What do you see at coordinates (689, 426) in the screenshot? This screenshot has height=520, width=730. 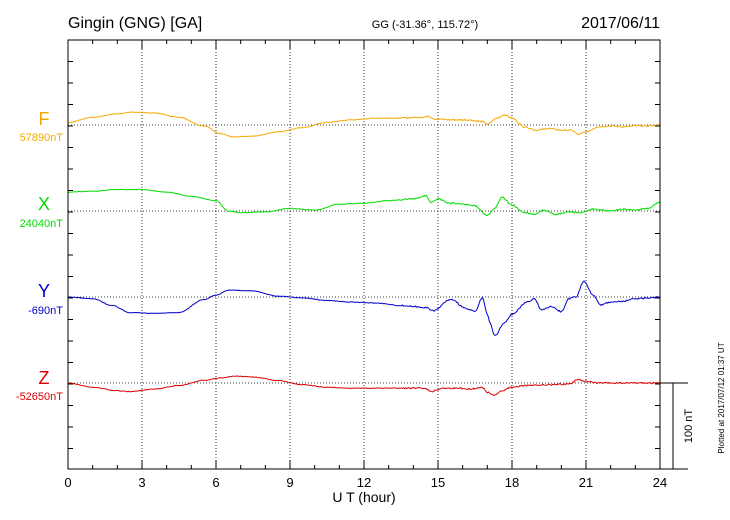 I see `scale-bar-label: 100 nT` at bounding box center [689, 426].